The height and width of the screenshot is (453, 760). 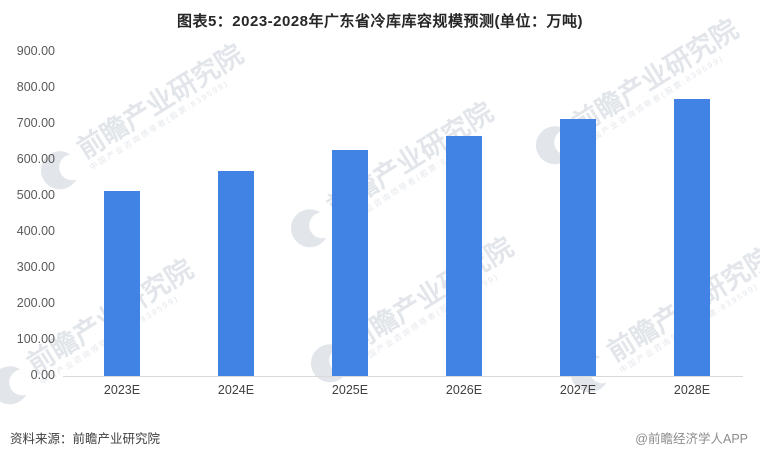 What do you see at coordinates (85, 439) in the screenshot?
I see `source-note: 资料来源：前瞻产业研究院` at bounding box center [85, 439].